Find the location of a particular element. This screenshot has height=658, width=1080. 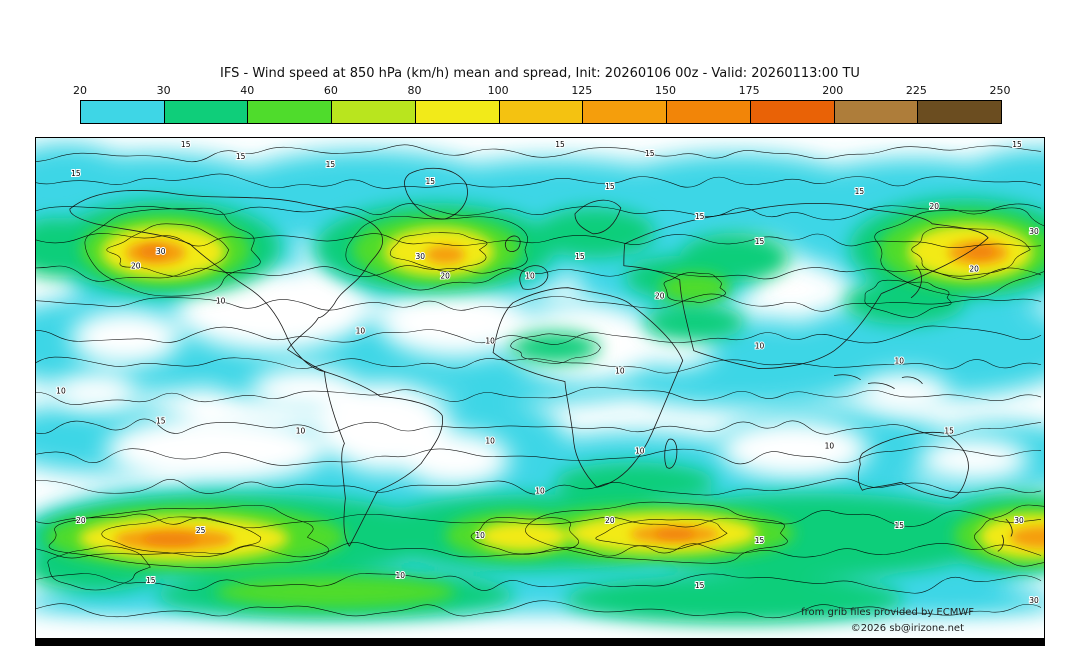

colorbar-bar is located at coordinates (541, 112).